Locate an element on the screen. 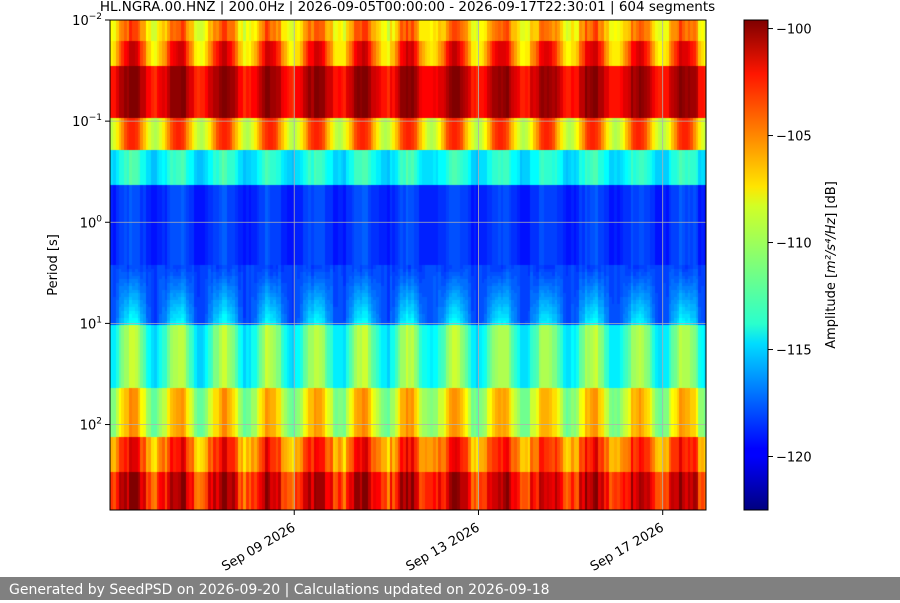 This screenshot has width=900, height=603. y-tick-label: 10¹ is located at coordinates (91, 323).